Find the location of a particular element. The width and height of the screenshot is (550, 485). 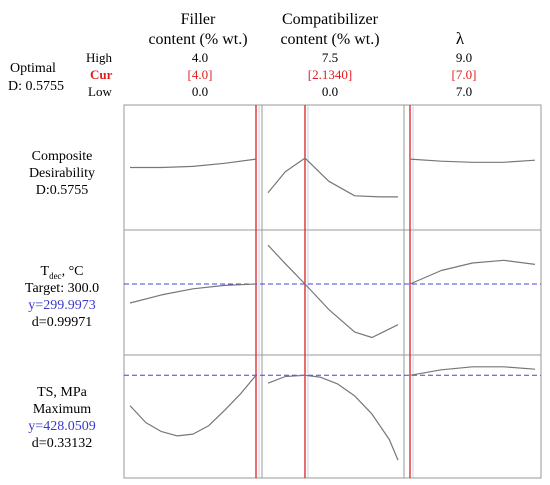

response-1-label-line3: D:0.5755 is located at coordinates (62, 190).